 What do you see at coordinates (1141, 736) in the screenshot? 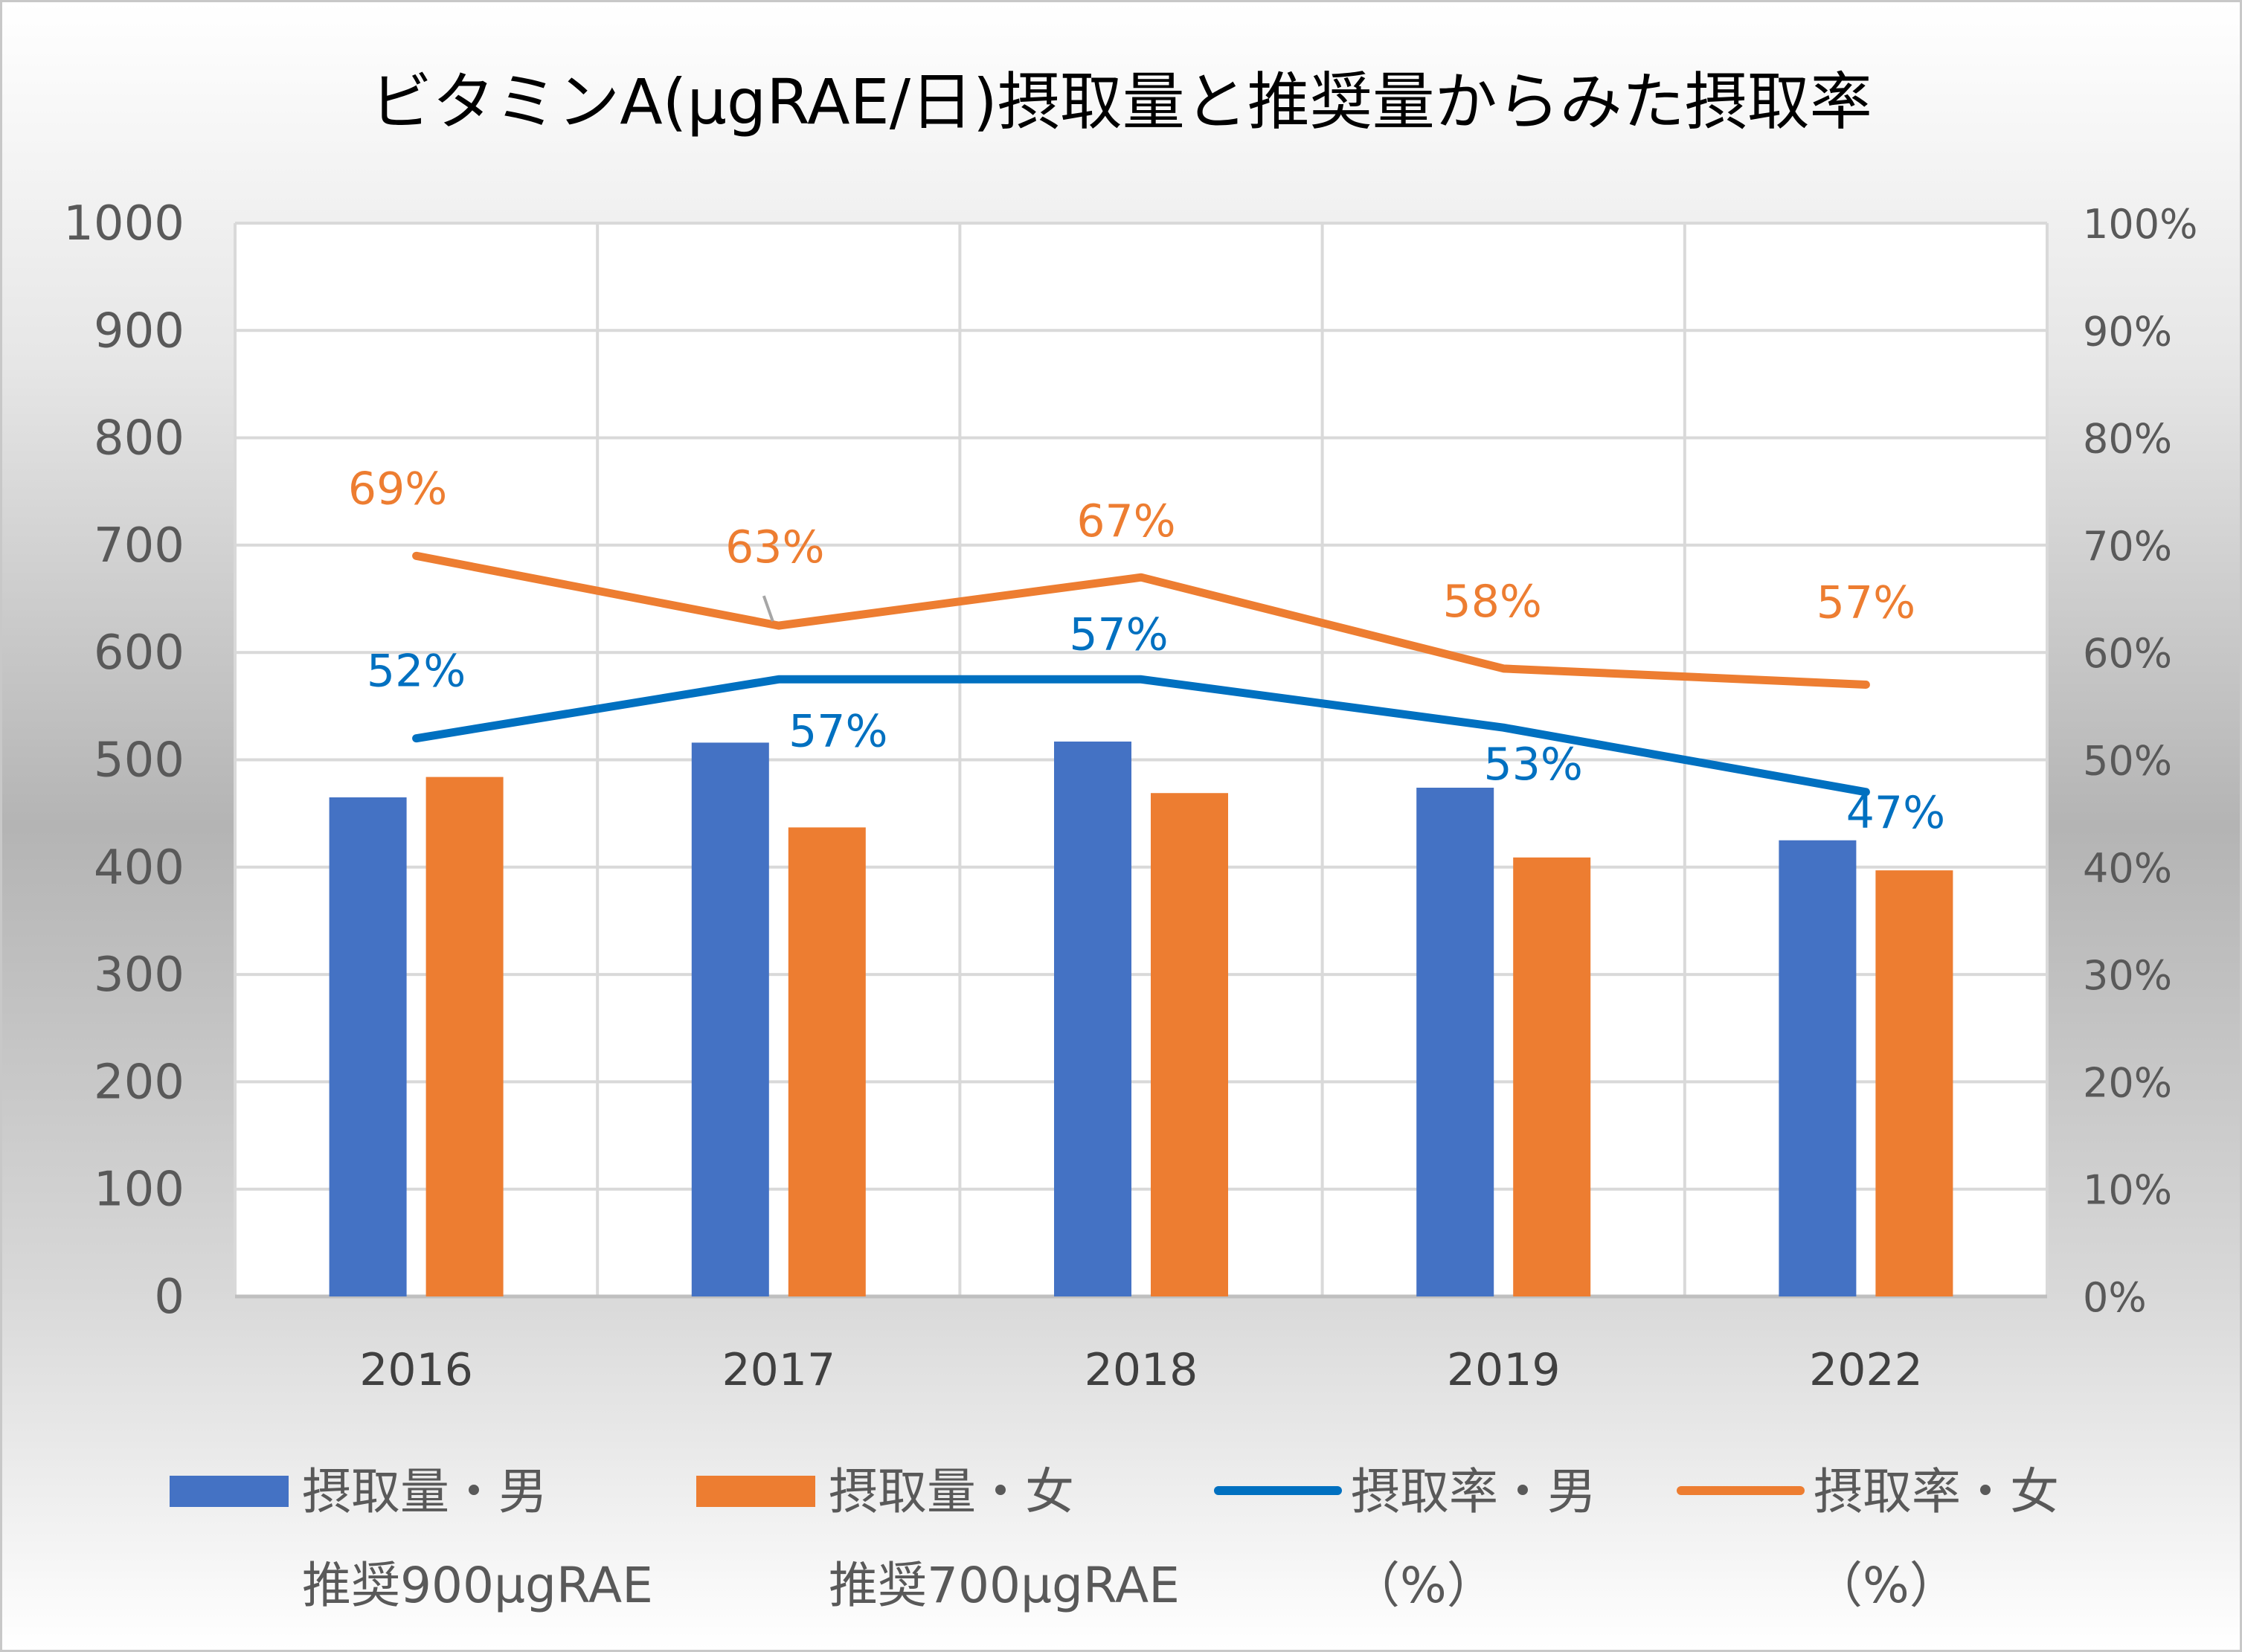
I see `line-摂取率・男` at bounding box center [1141, 736].